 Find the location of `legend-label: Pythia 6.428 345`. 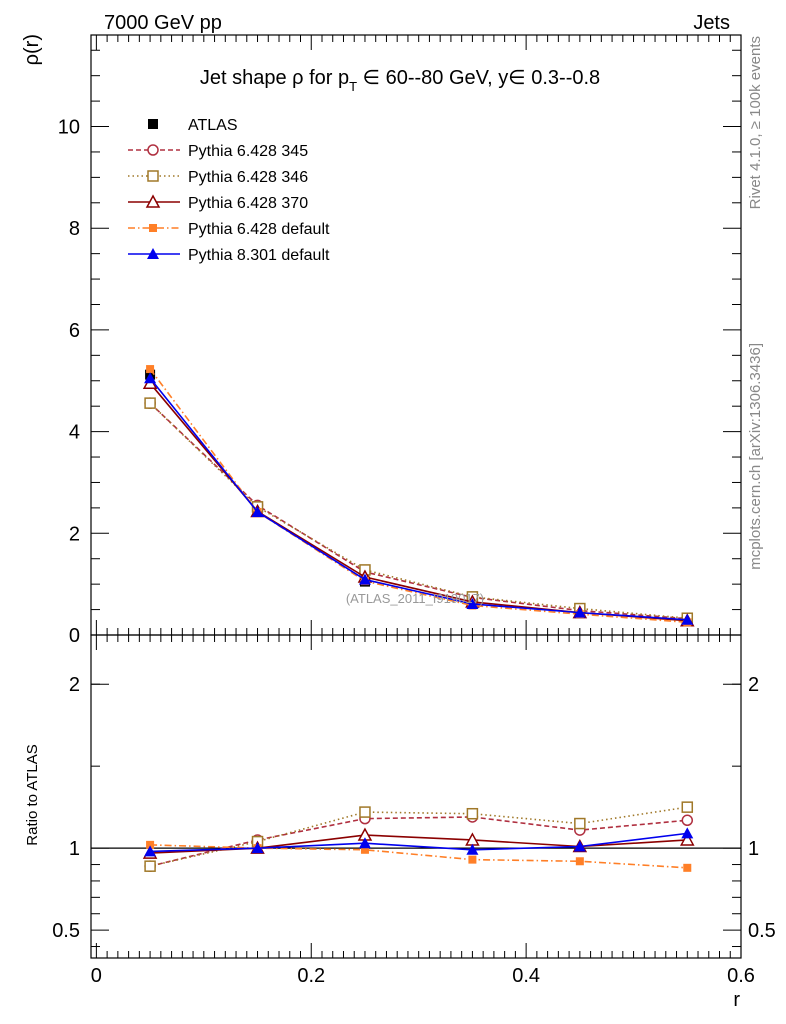

legend-label: Pythia 6.428 345 is located at coordinates (248, 151).